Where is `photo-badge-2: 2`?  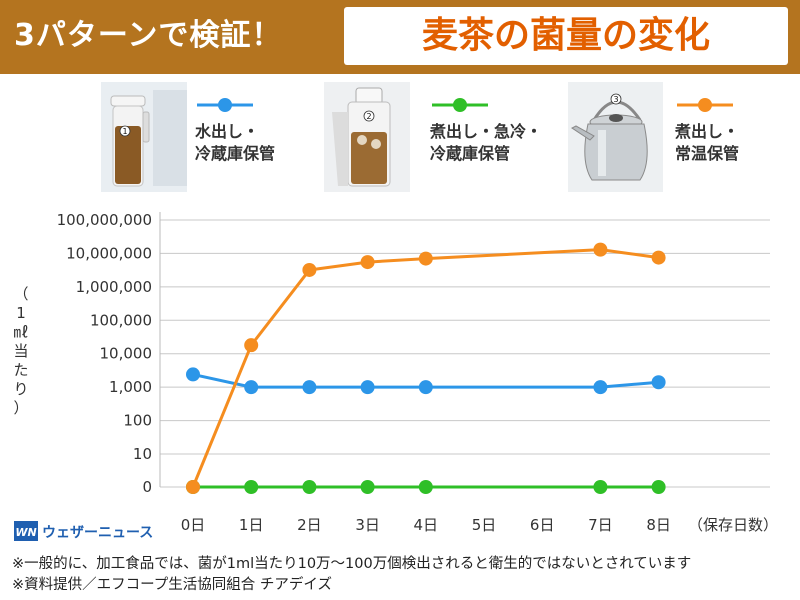 photo-badge-2: 2 is located at coordinates (368, 116).